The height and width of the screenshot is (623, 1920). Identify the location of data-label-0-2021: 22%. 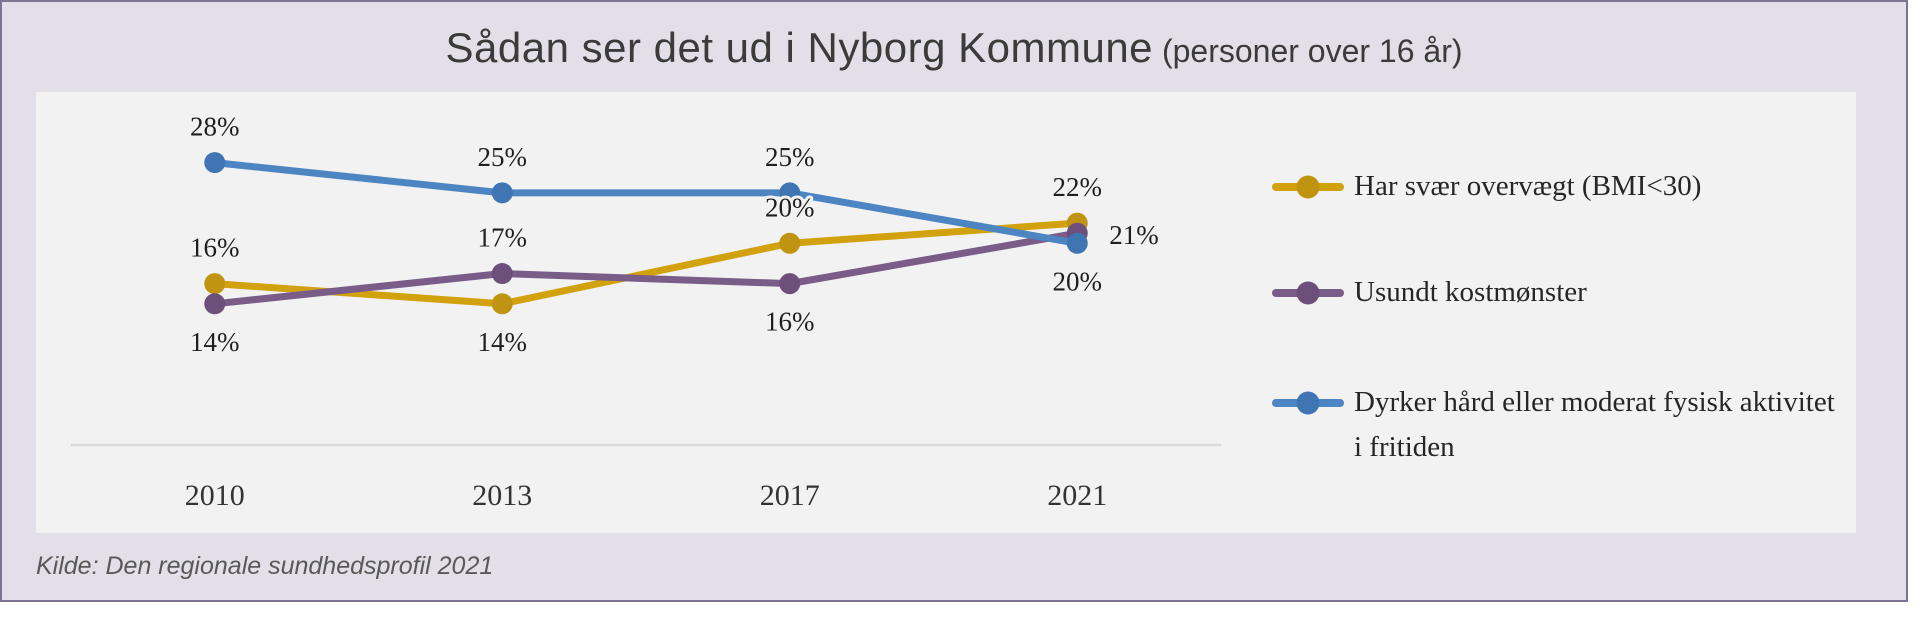
(1078, 187).